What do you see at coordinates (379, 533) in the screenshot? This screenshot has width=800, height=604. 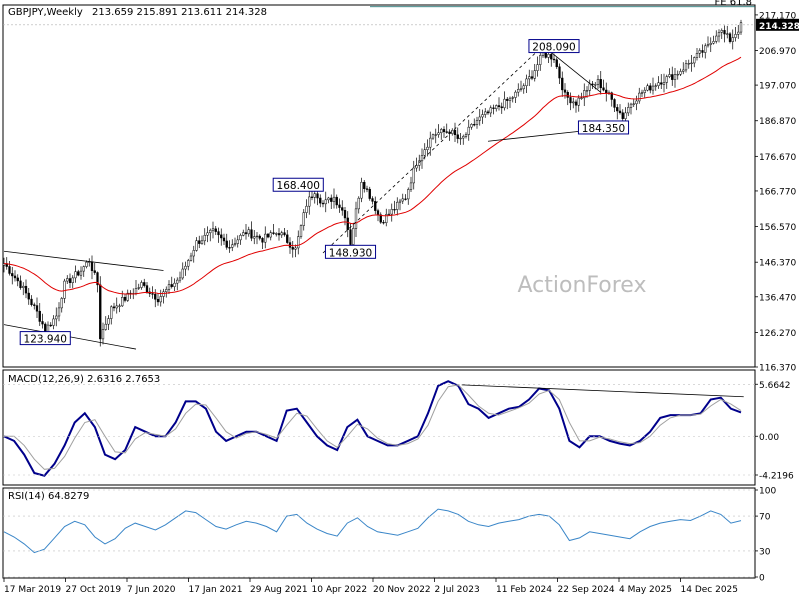 I see `rsi-panel-frame` at bounding box center [379, 533].